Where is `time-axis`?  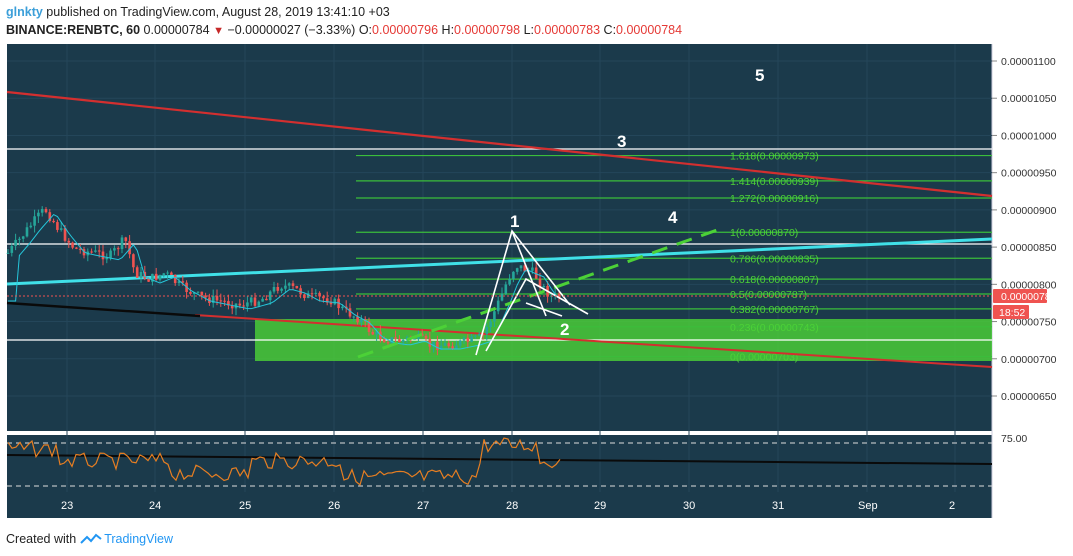 time-axis is located at coordinates (499, 505).